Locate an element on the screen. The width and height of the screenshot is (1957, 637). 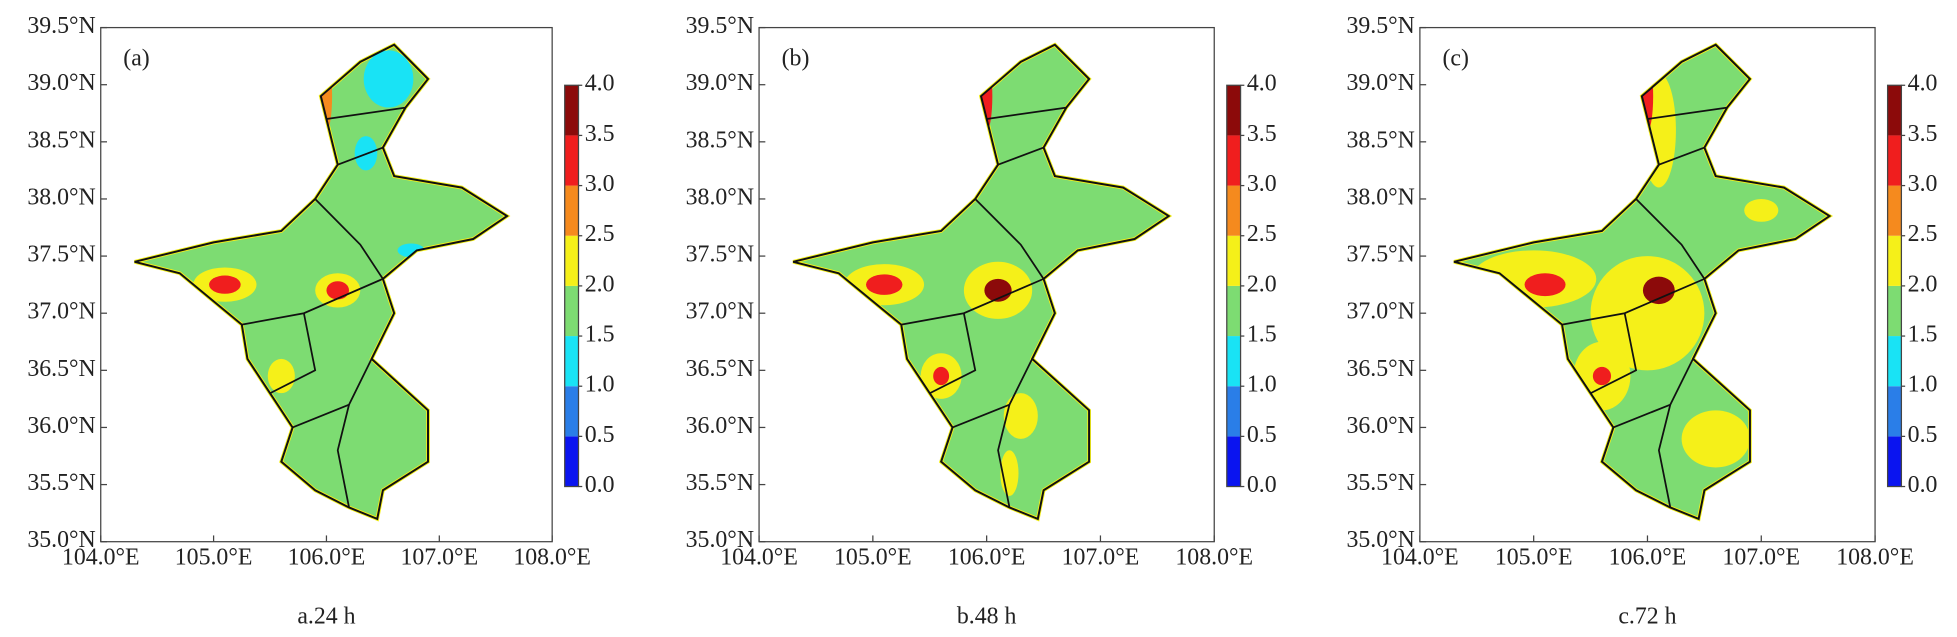
colorbar-tick-label: 2.0 is located at coordinates (600, 284).